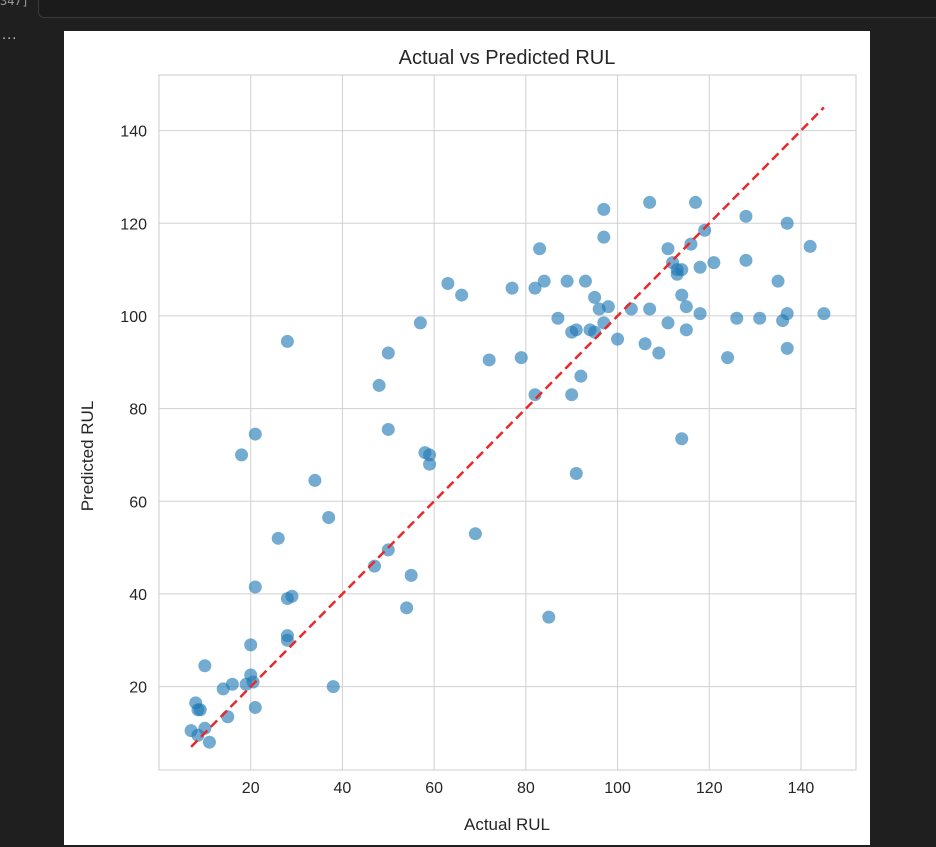  Describe the element at coordinates (133, 317) in the screenshot. I see `y-tick-label: 100` at that location.